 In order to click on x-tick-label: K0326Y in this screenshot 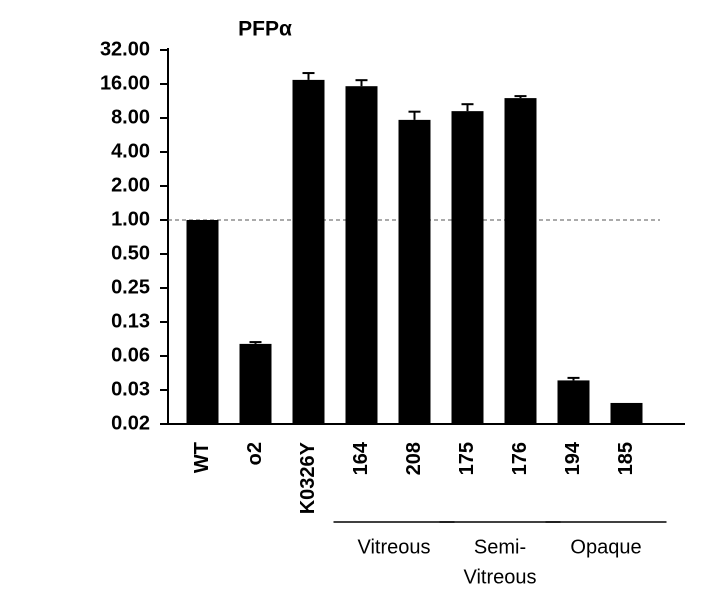, I will do `click(308, 477)`.